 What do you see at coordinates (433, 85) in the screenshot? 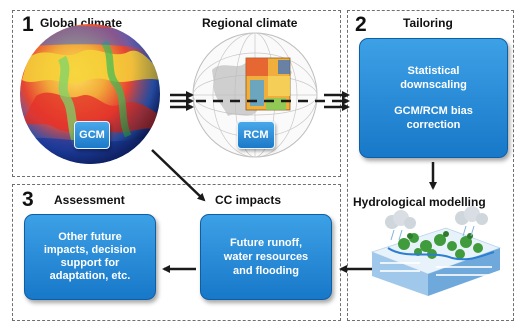
I see `tailoring-line-2: downscaling` at bounding box center [433, 85].